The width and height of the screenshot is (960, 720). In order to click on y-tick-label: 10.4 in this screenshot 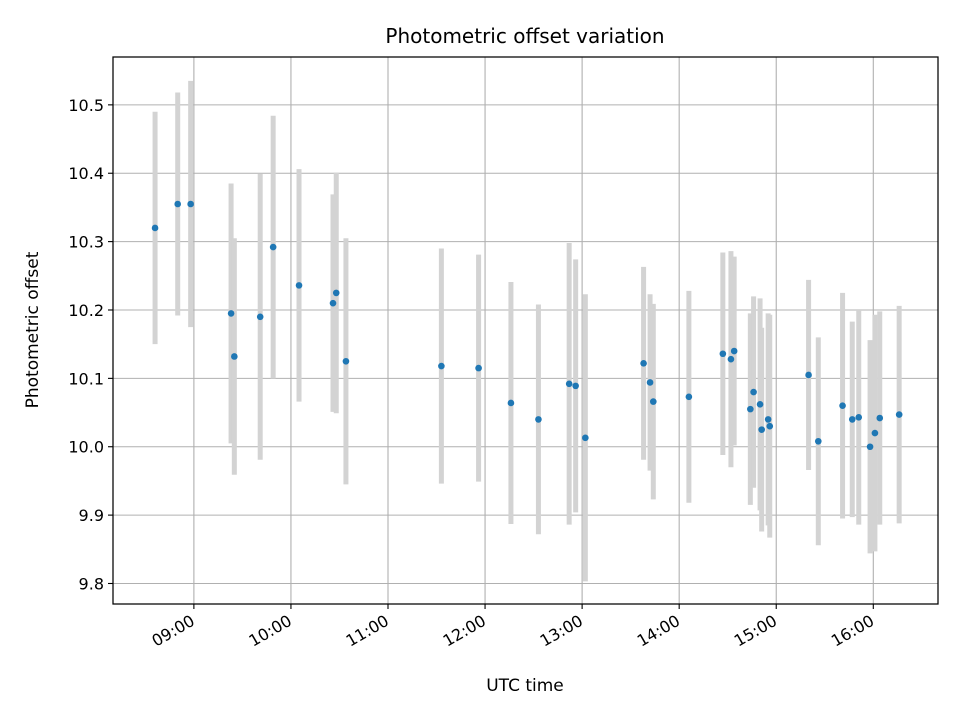, I will do `click(86, 173)`.